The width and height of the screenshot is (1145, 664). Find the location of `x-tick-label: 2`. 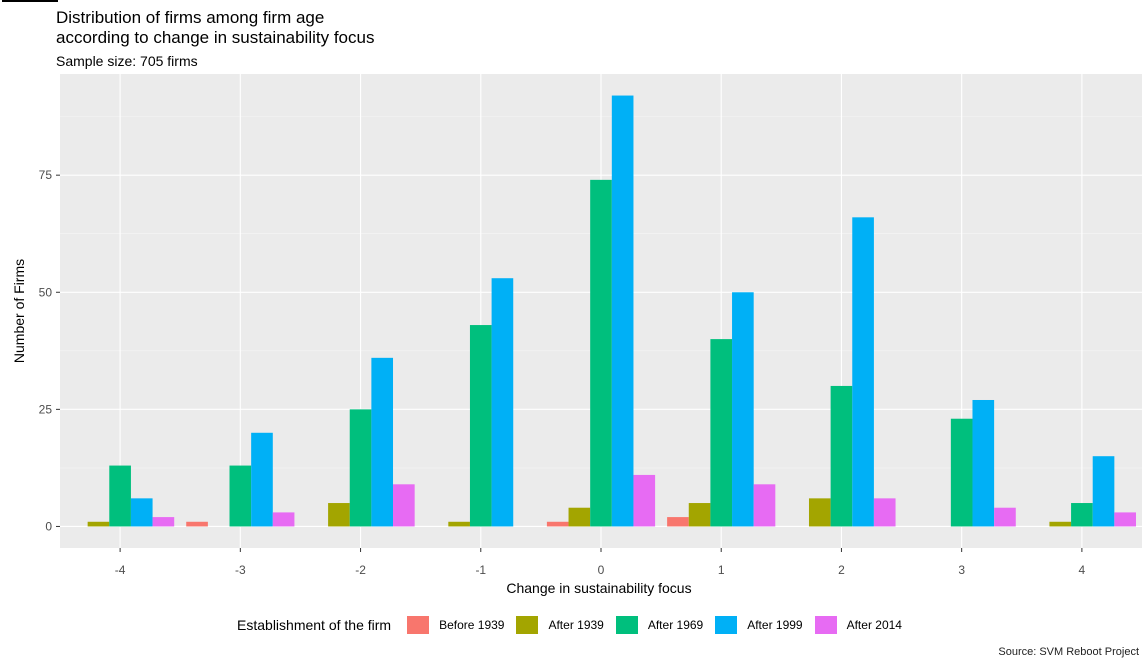

x-tick-label: 2 is located at coordinates (841, 570).